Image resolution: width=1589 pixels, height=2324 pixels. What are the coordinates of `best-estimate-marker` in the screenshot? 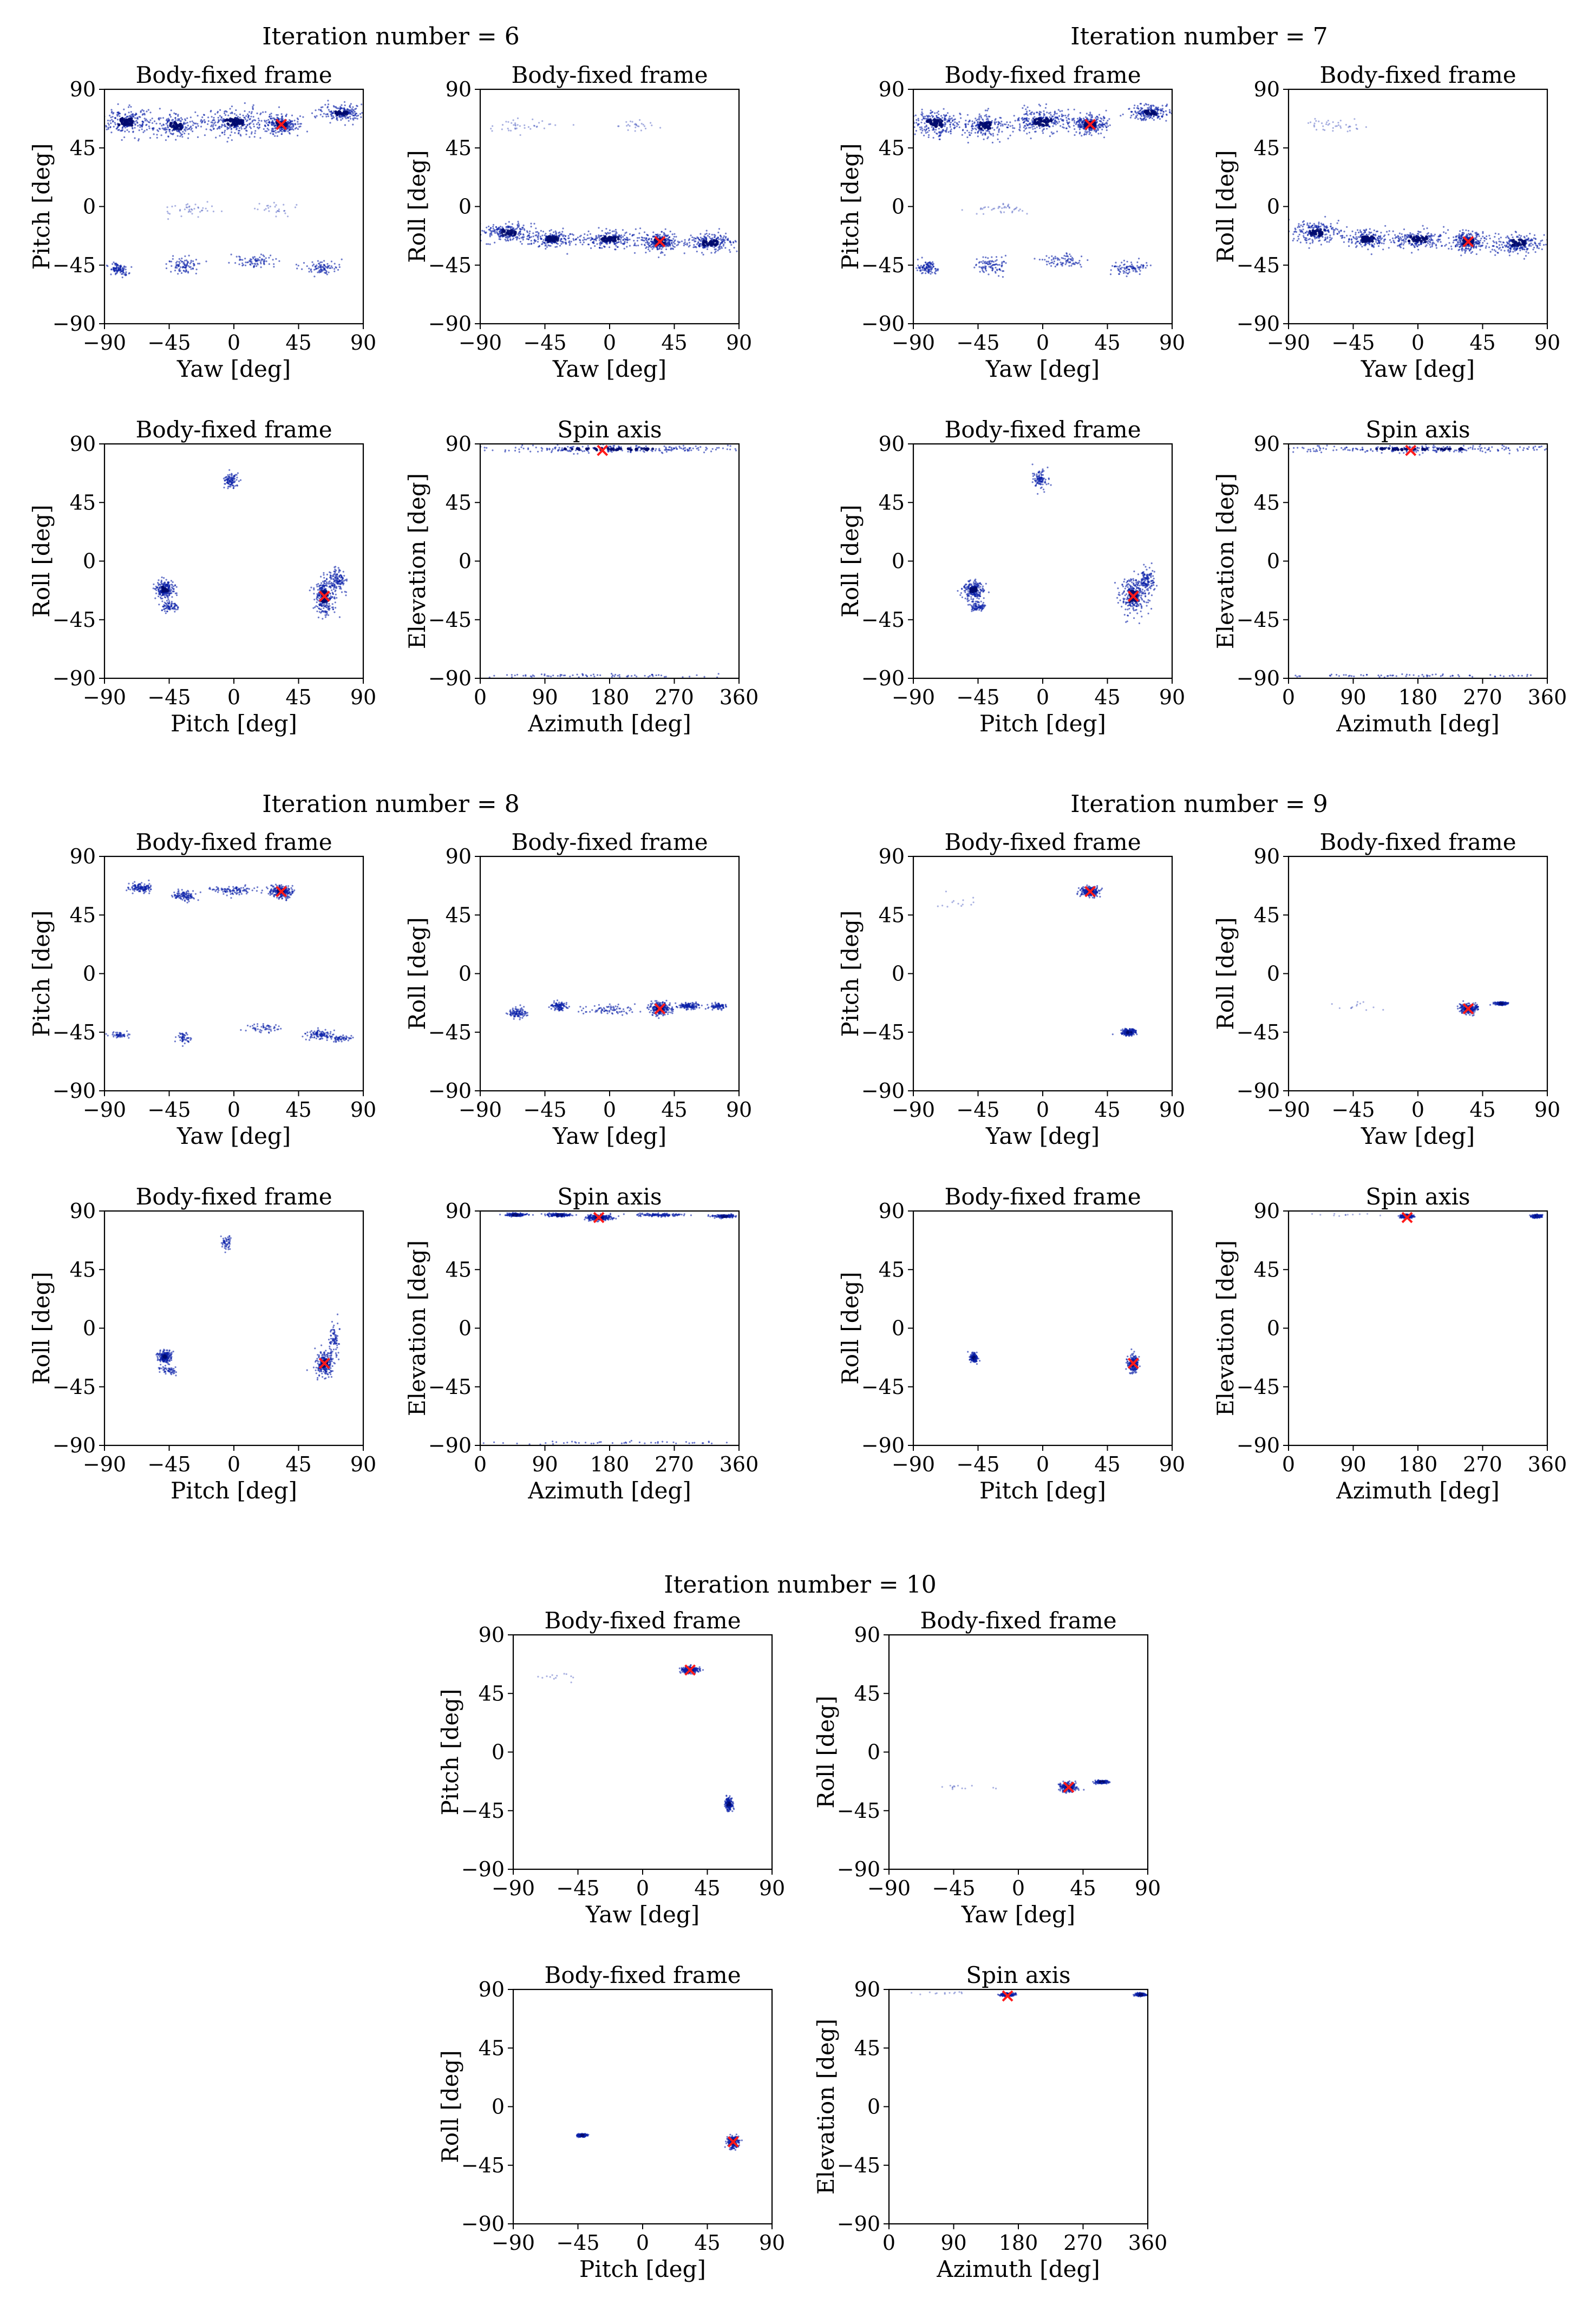 It's located at (282, 124).